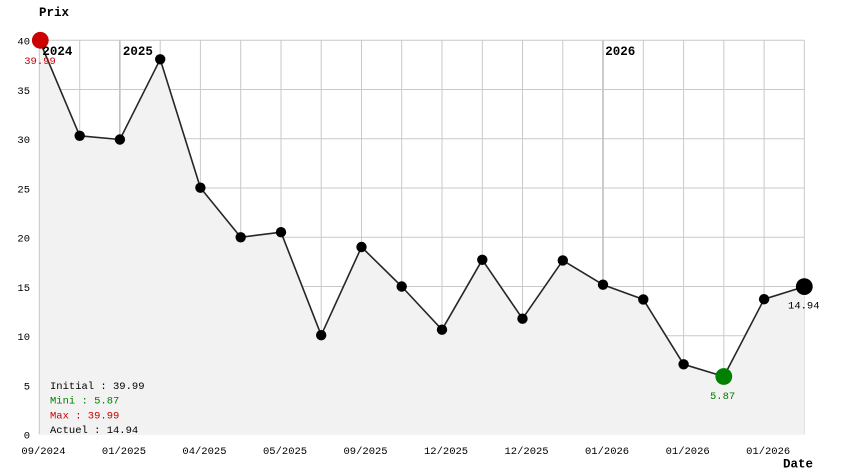 Image resolution: width=844 pixels, height=474 pixels. I want to click on svg-text: Initial : 39.99, so click(97, 387).